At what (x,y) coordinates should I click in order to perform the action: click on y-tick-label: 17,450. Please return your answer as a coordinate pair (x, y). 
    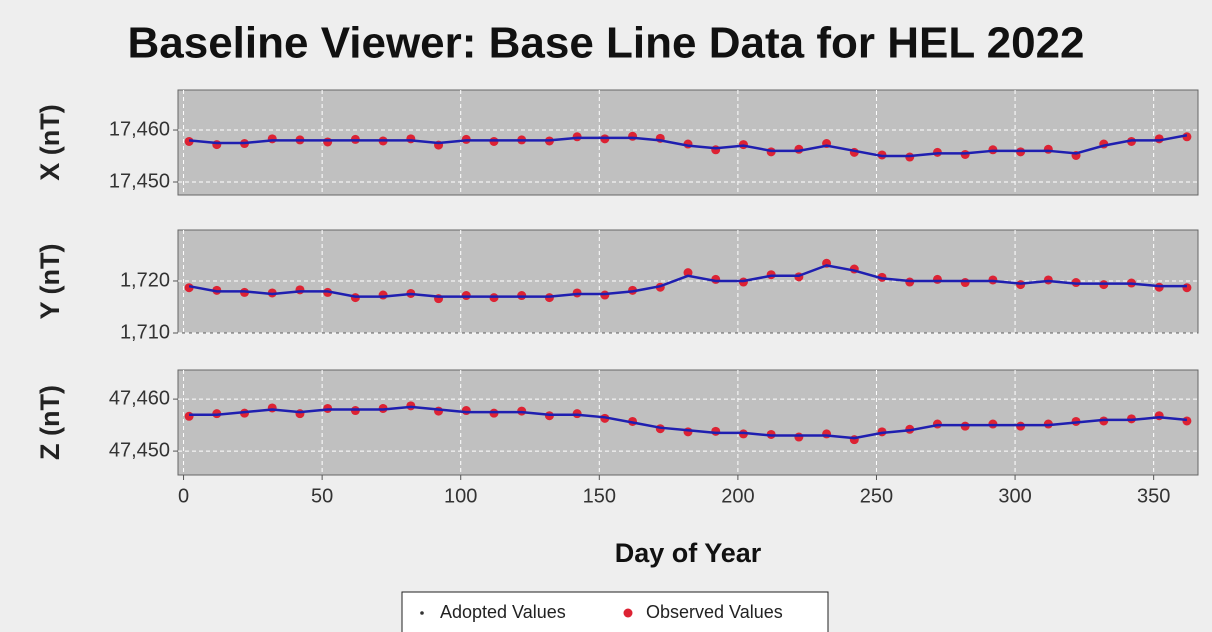
    Looking at the image, I should click on (139, 181).